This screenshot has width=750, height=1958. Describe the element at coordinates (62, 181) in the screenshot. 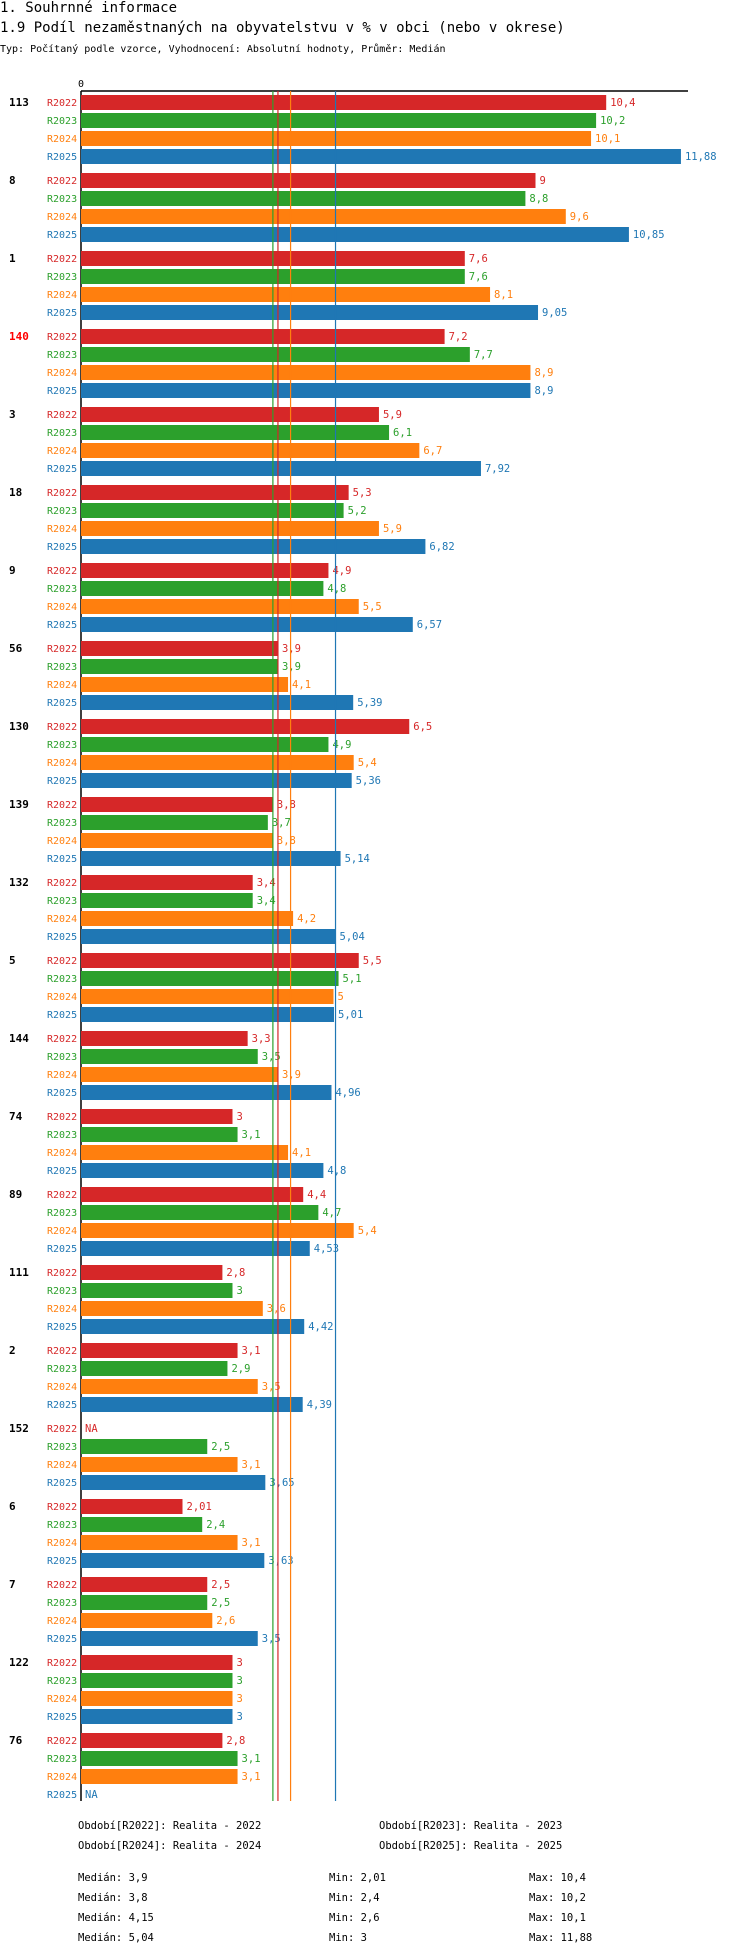

I see `series-label-8-R2022: R2022` at that location.